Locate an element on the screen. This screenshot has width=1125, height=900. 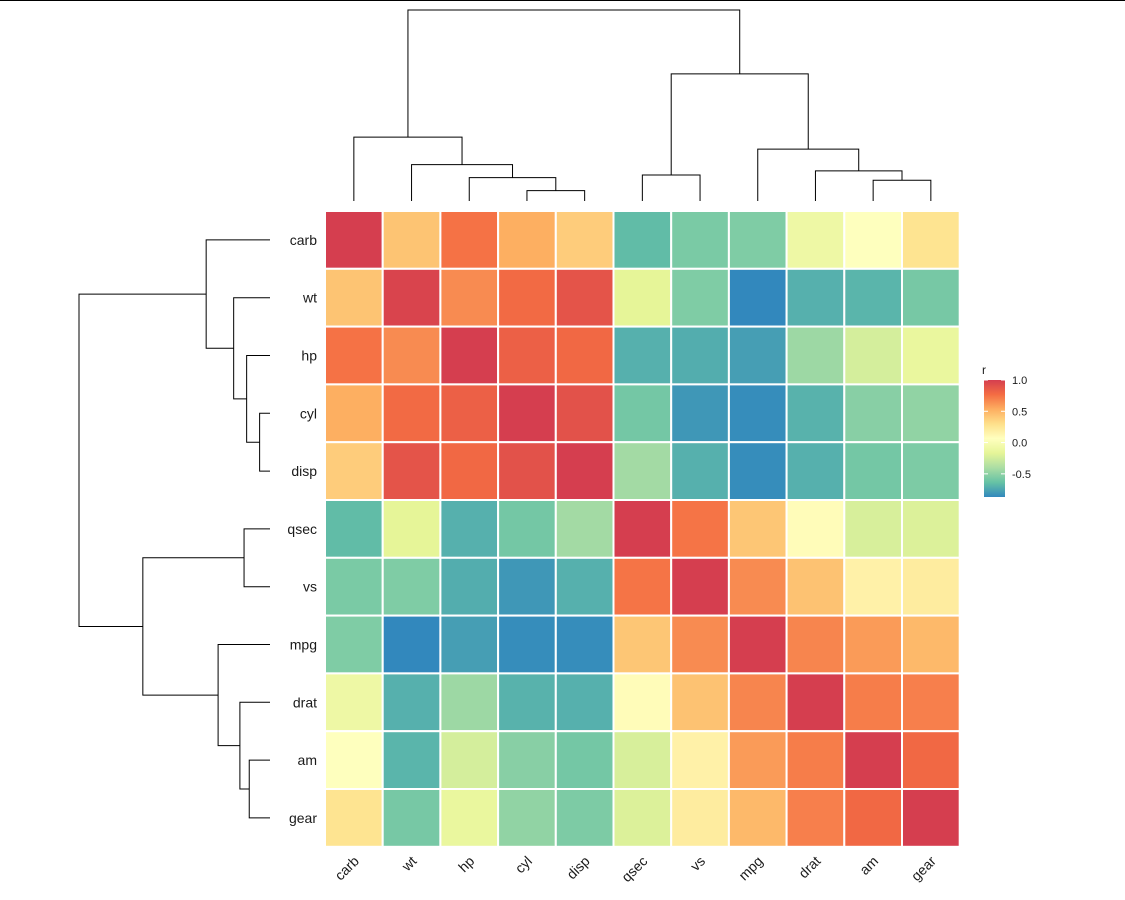
row-label: vs is located at coordinates (310, 587).